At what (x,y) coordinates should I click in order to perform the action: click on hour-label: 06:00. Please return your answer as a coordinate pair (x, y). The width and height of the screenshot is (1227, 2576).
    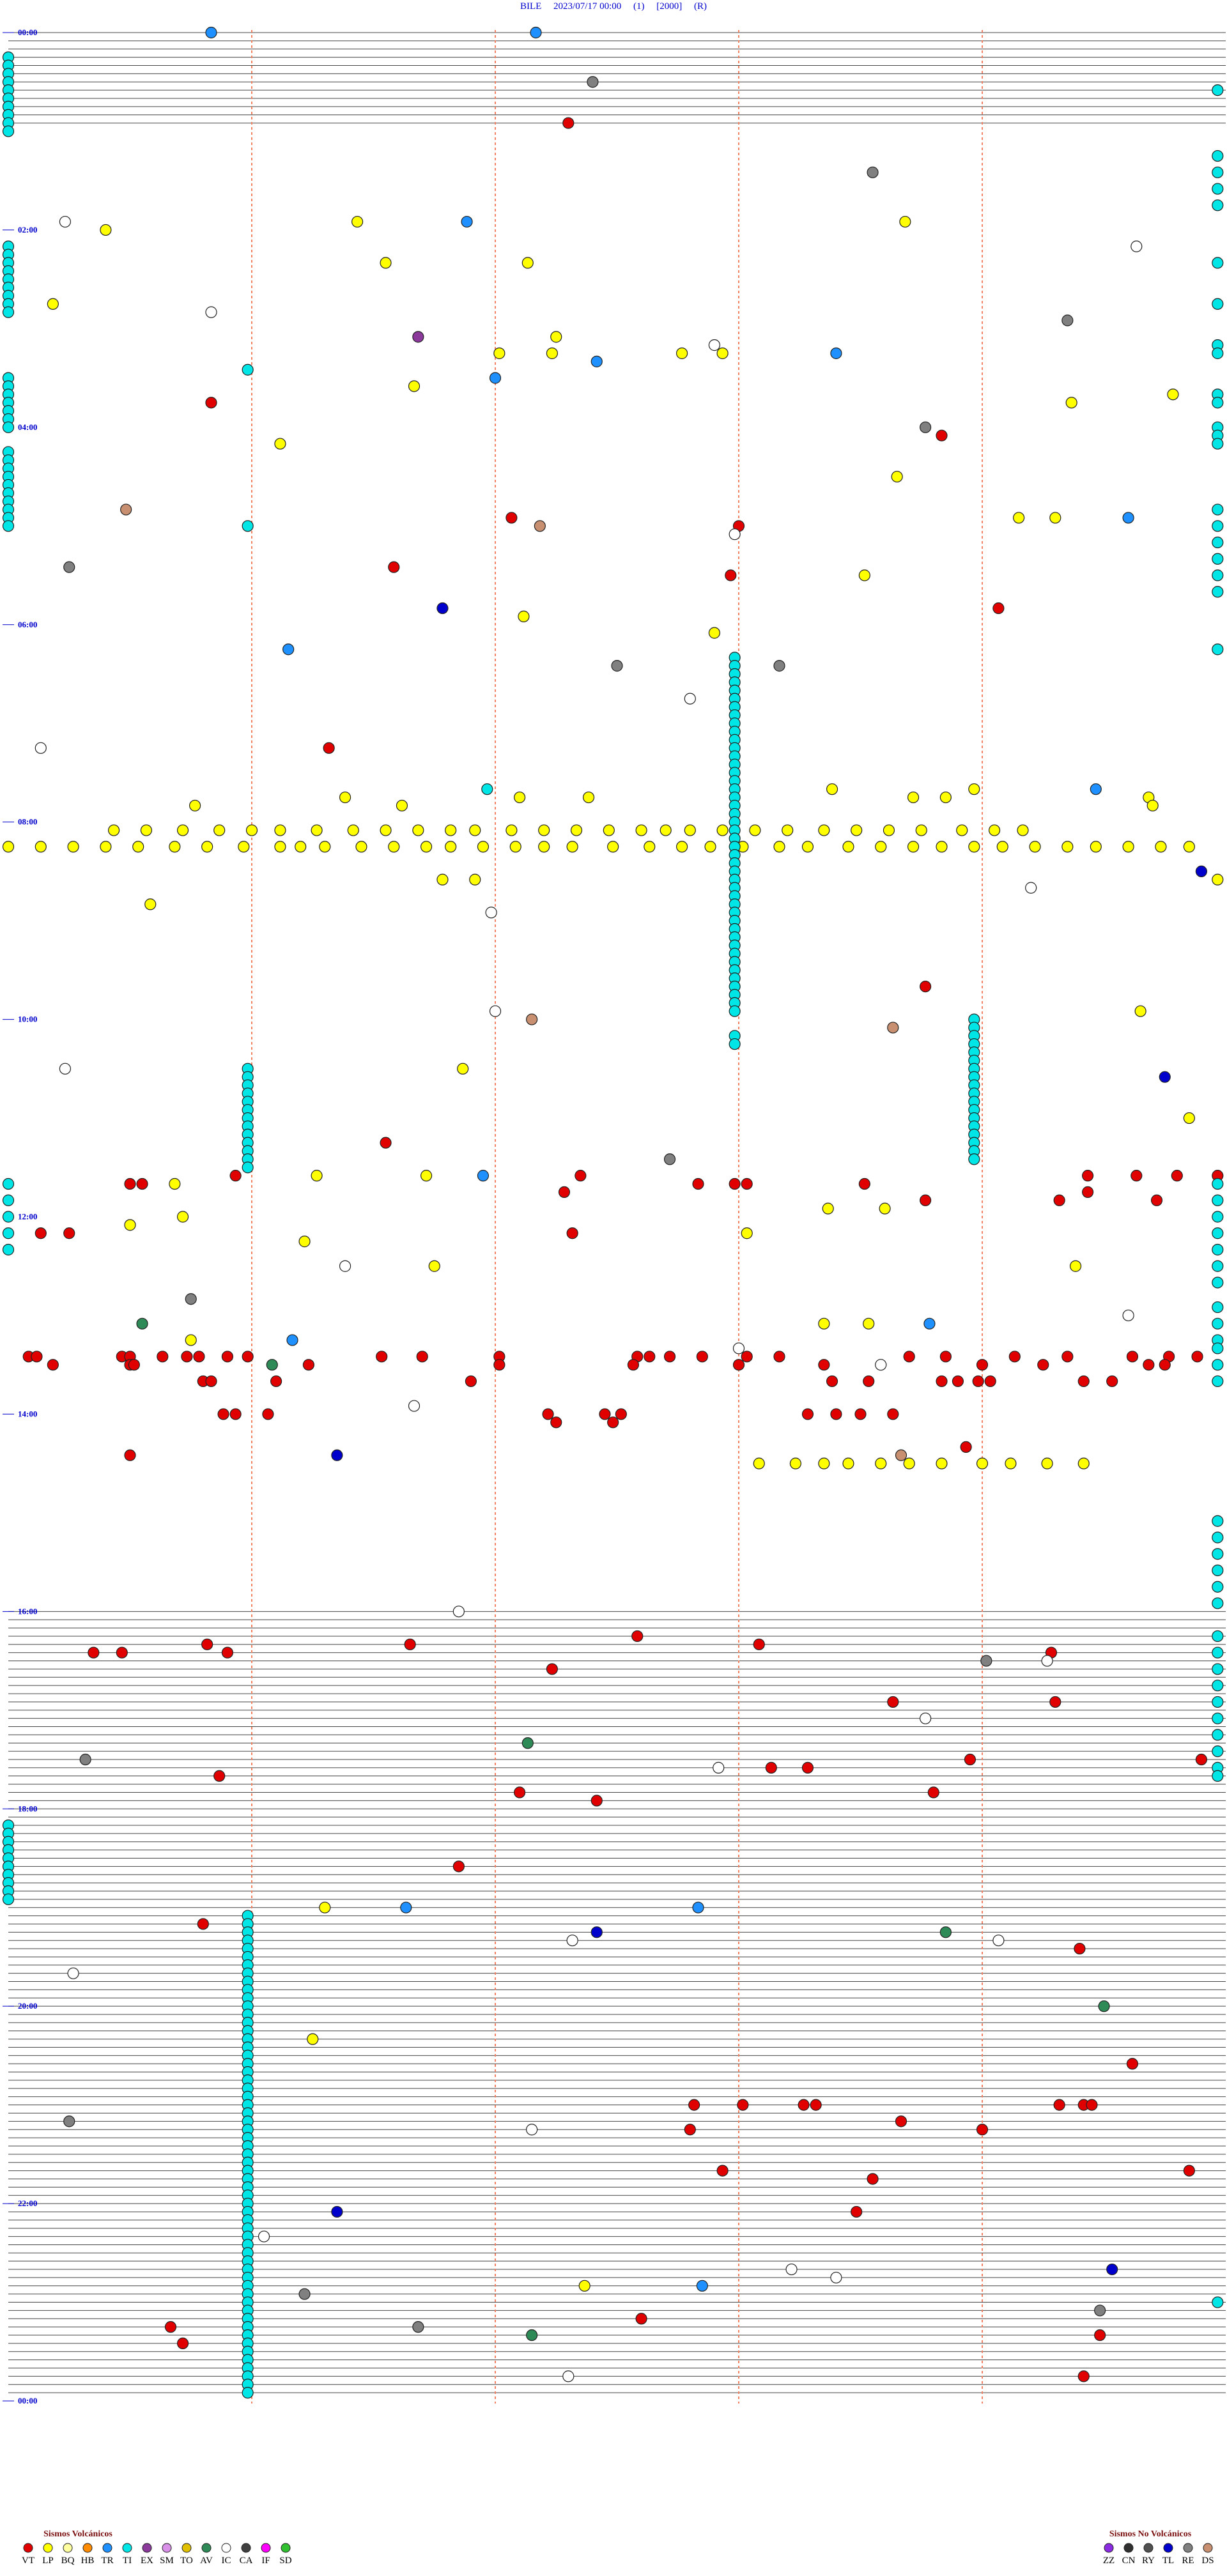
    Looking at the image, I should click on (27, 624).